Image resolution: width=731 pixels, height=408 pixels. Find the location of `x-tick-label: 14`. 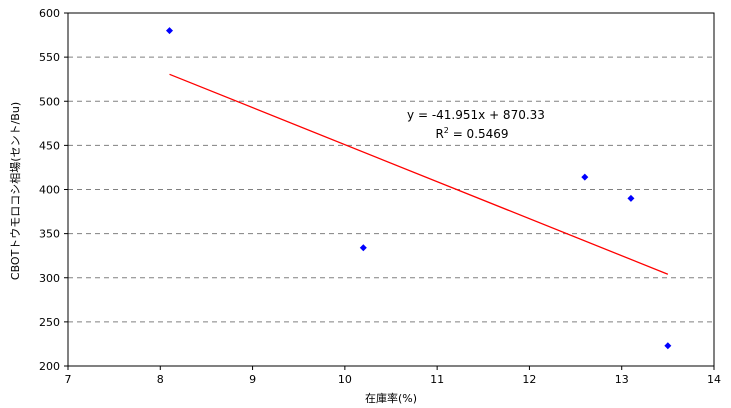

x-tick-label: 14 is located at coordinates (714, 379).